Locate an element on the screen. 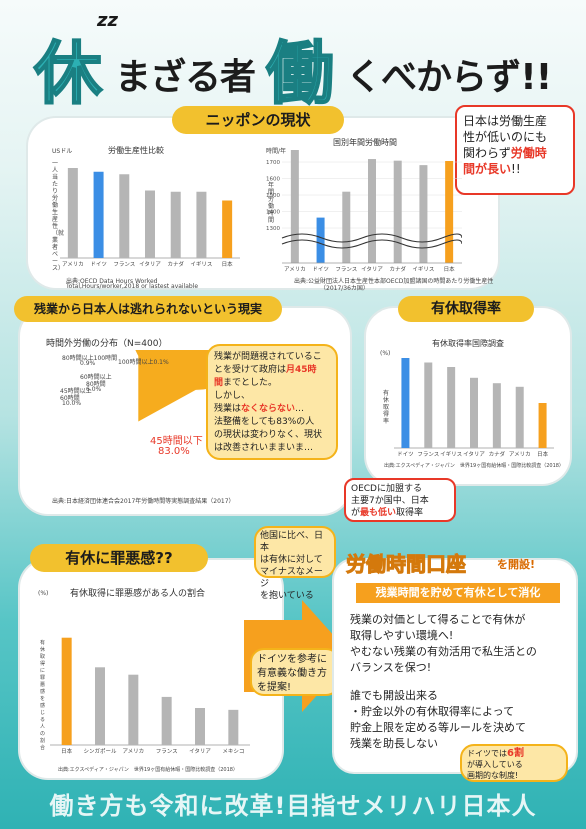 The image size is (586, 829). callout-line: 主要7か国中、日本 is located at coordinates (390, 501).